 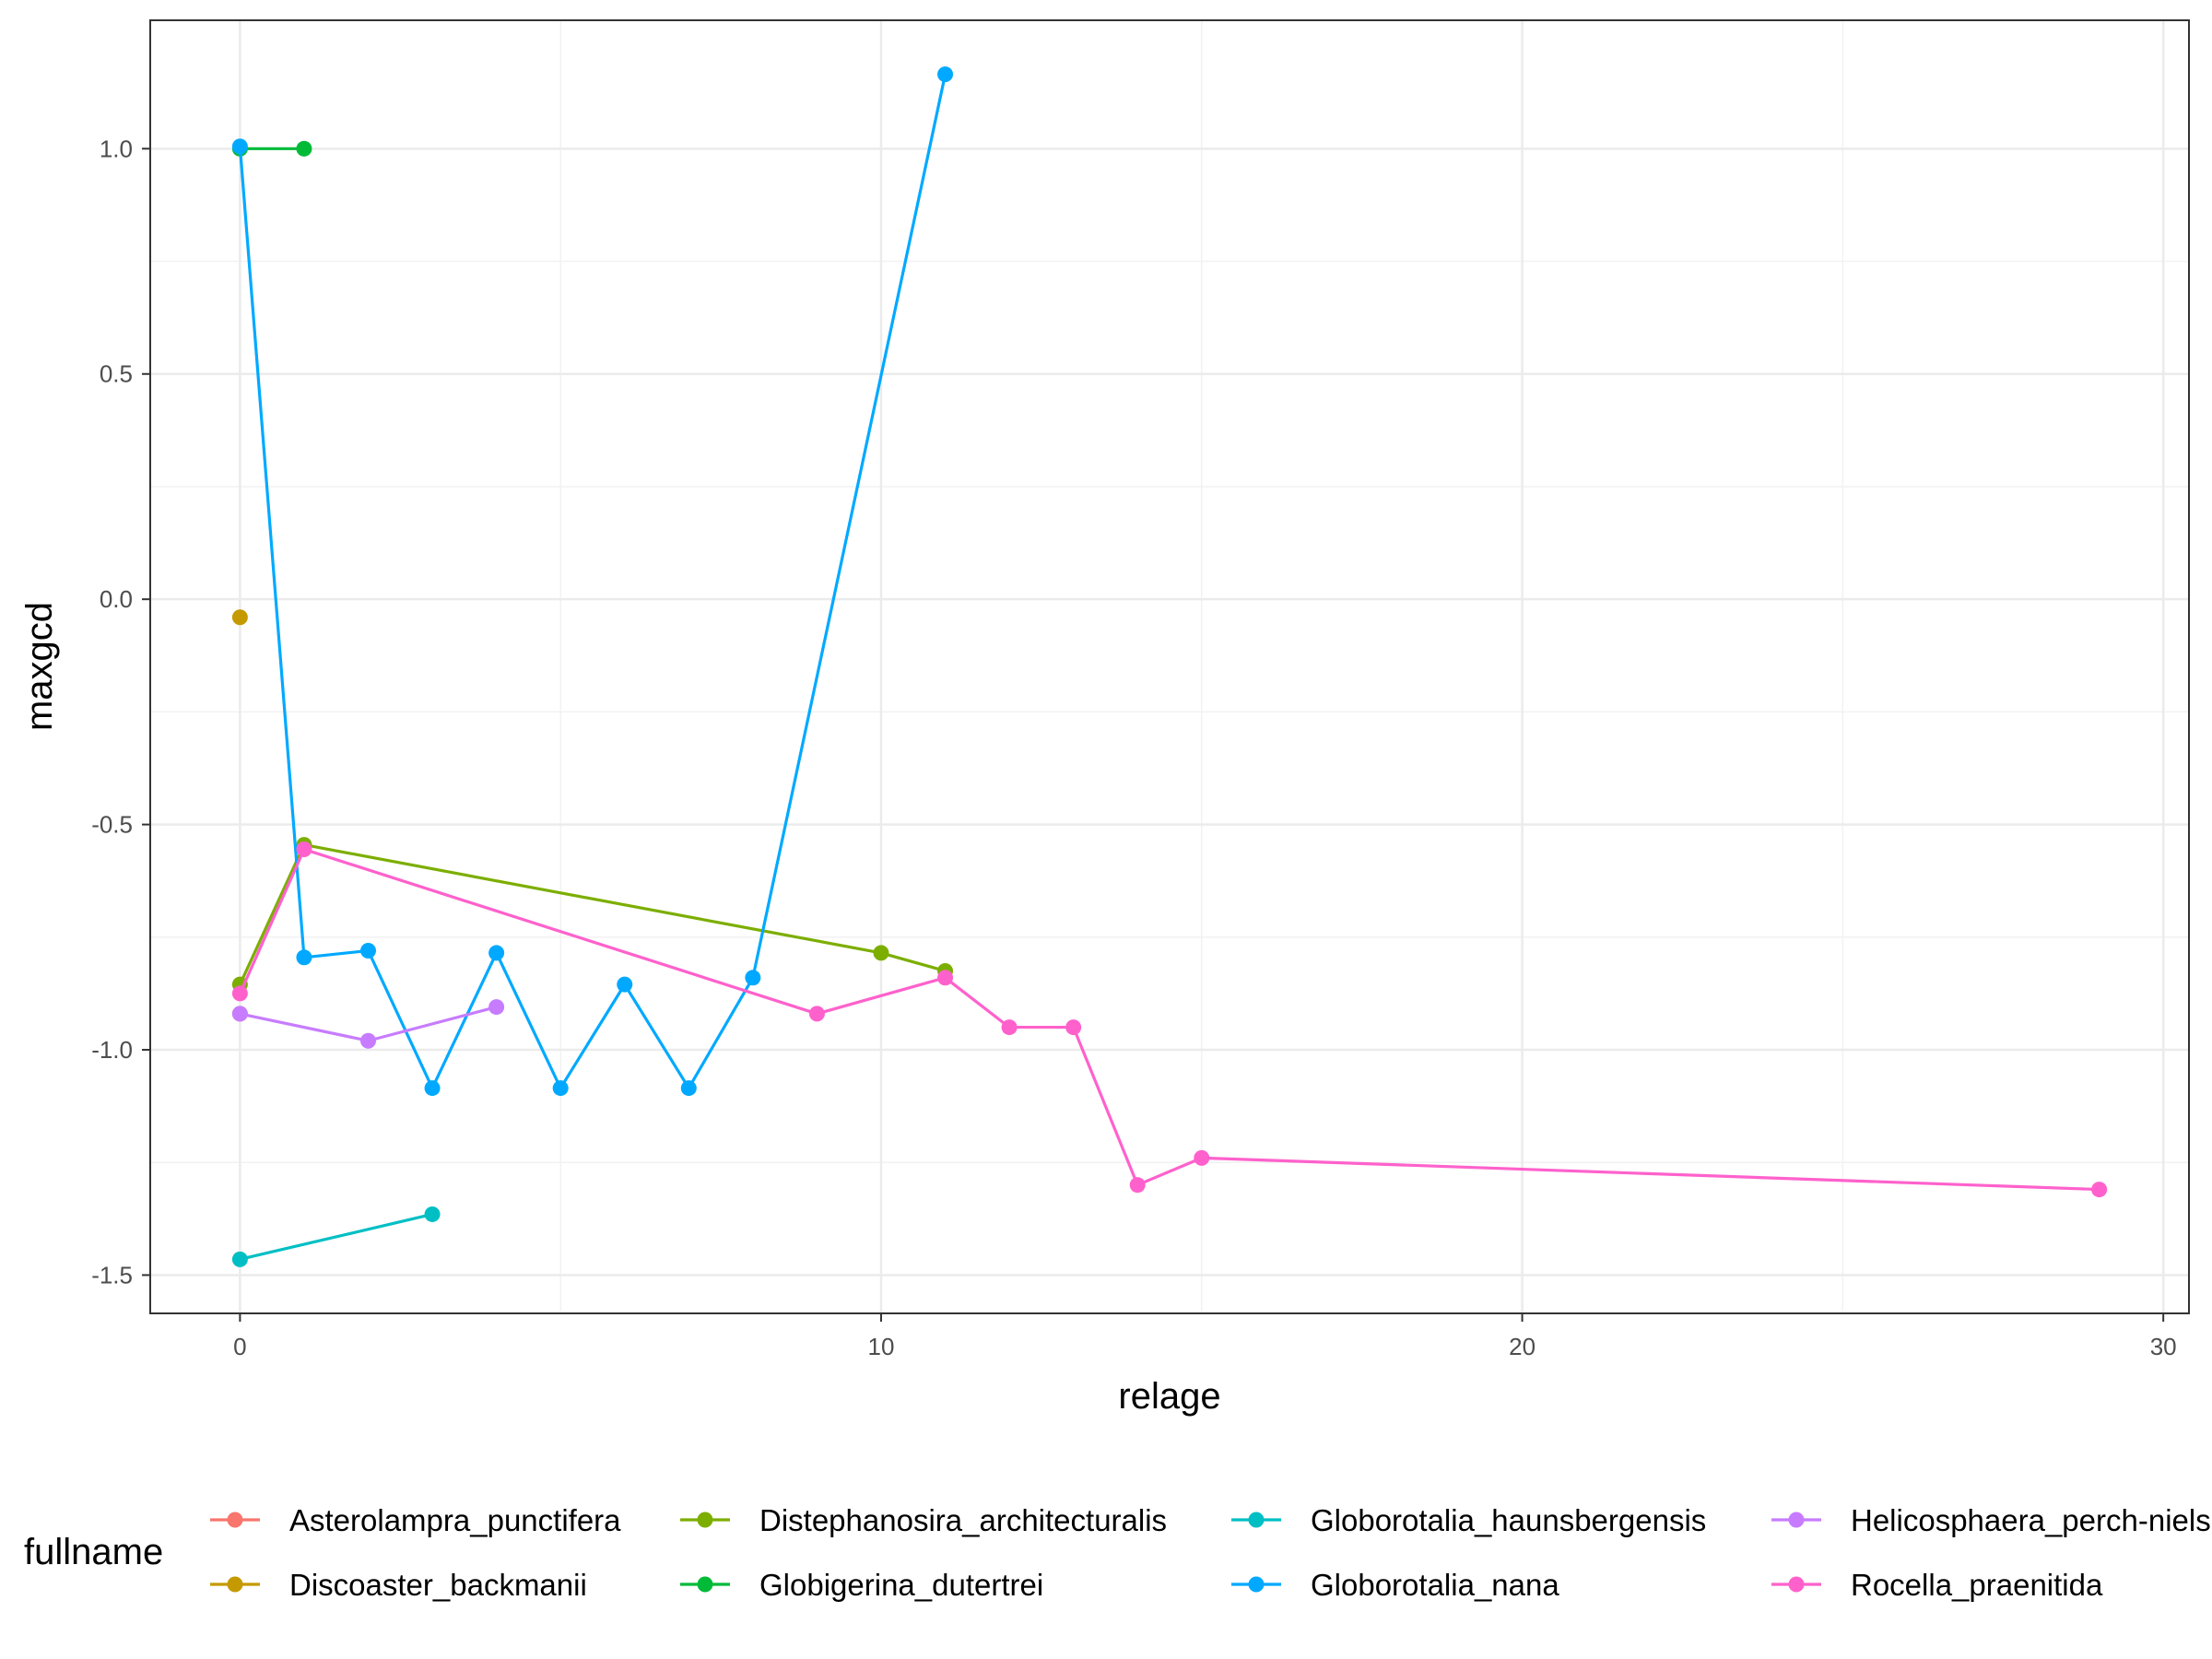 What do you see at coordinates (592, 913) in the screenshot?
I see `series-line-distephanosira-architecturalis` at bounding box center [592, 913].